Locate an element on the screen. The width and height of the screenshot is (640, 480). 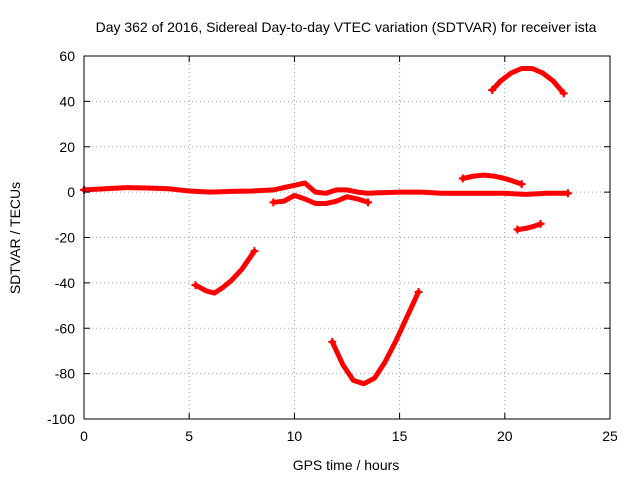
y-tick-label: 60 is located at coordinates (67, 56).